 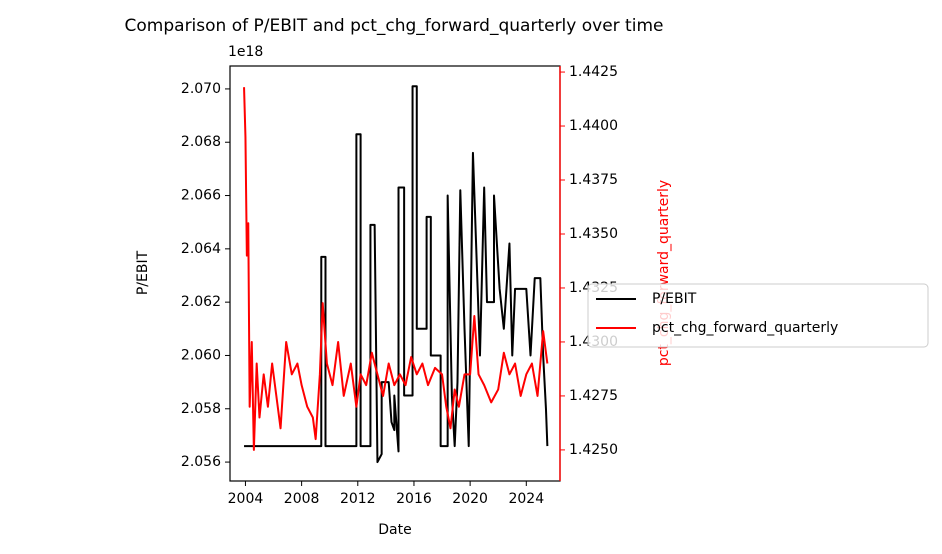 What do you see at coordinates (201, 302) in the screenshot?
I see `y-tick-label: 2.062` at bounding box center [201, 302].